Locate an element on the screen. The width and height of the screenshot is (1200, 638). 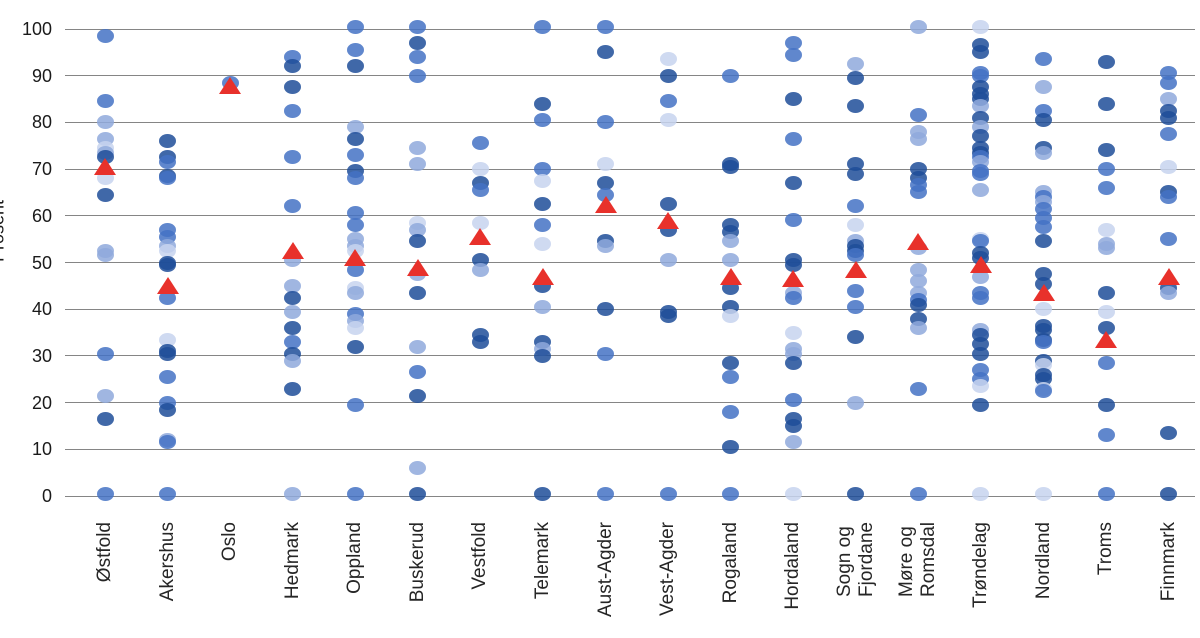
x-axis-label-more-og-romsdal: Møre og Romsdal is located at coordinates (918, 559).